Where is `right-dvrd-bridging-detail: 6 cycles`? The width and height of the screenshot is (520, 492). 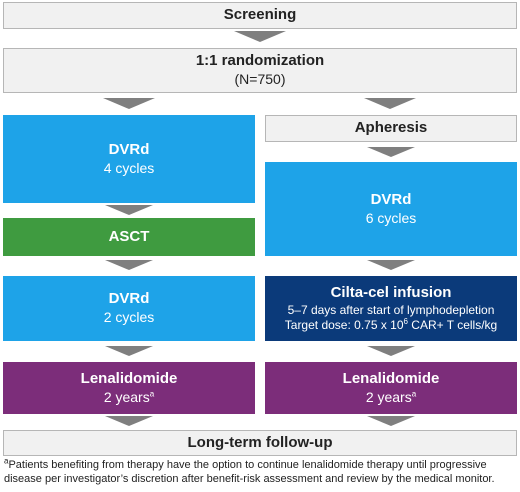
right-dvrd-bridging-detail: 6 cycles is located at coordinates (391, 217).